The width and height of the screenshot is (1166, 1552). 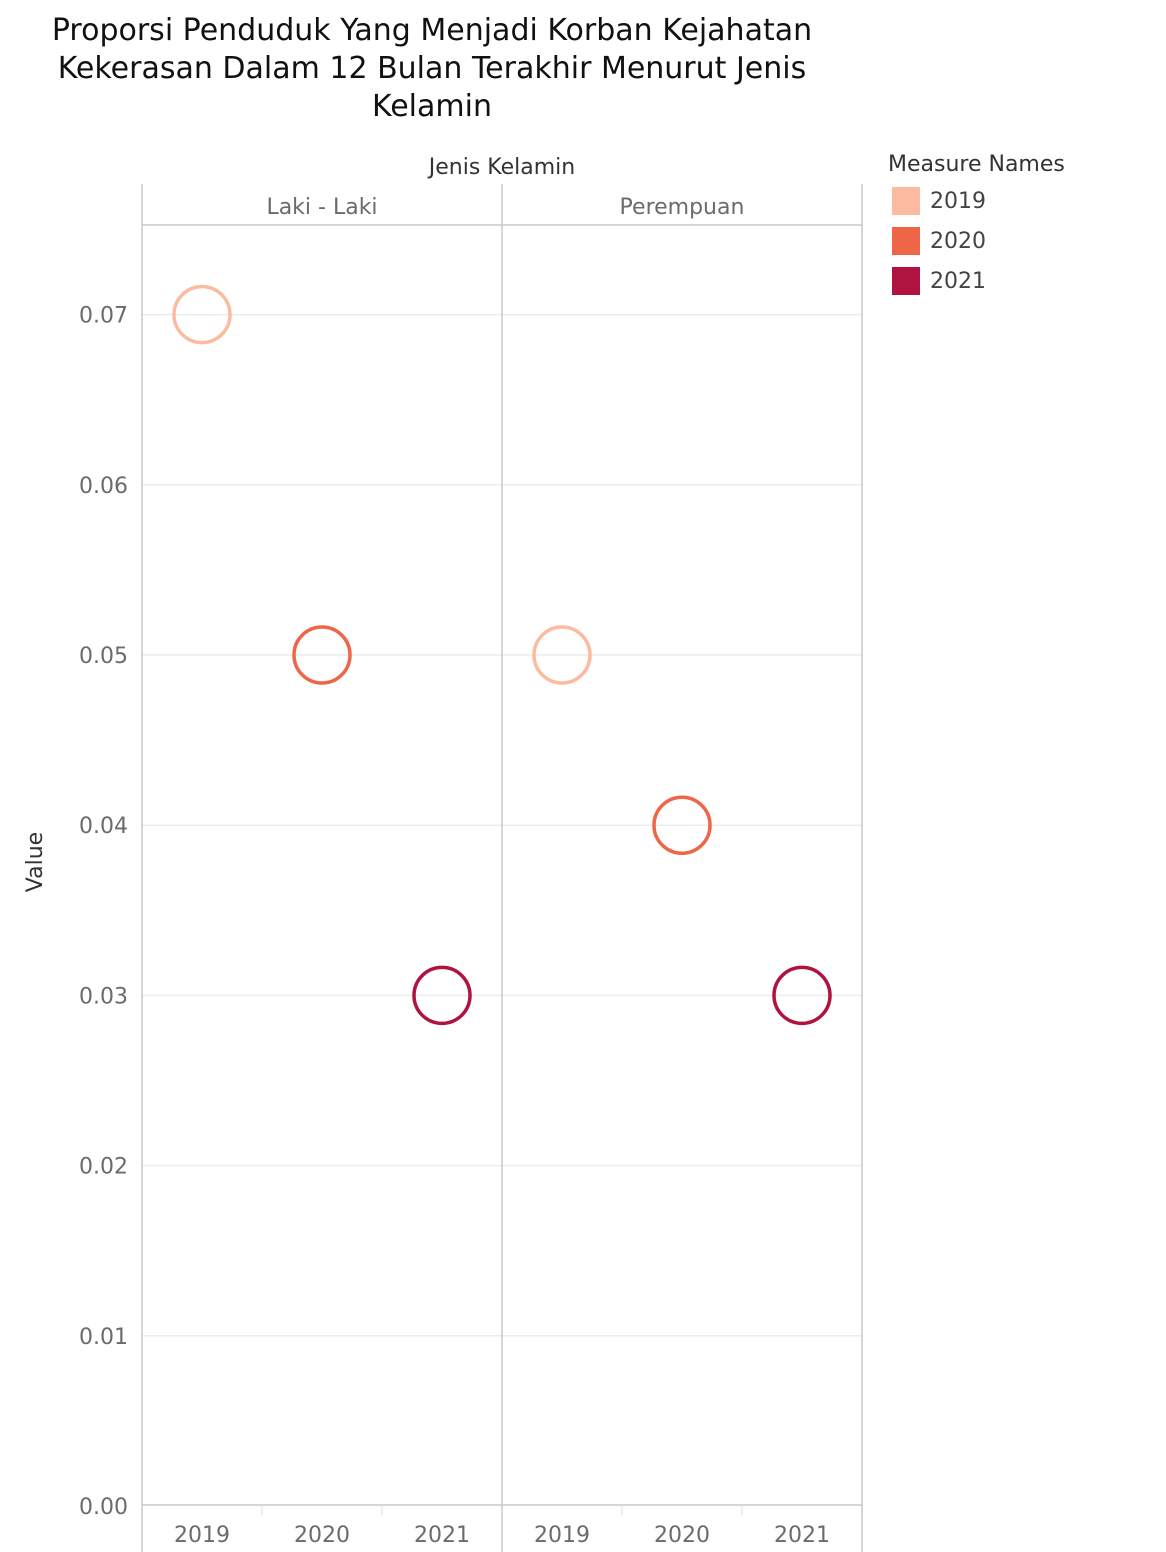 I want to click on facet-label: Perempuan, so click(x=682, y=207).